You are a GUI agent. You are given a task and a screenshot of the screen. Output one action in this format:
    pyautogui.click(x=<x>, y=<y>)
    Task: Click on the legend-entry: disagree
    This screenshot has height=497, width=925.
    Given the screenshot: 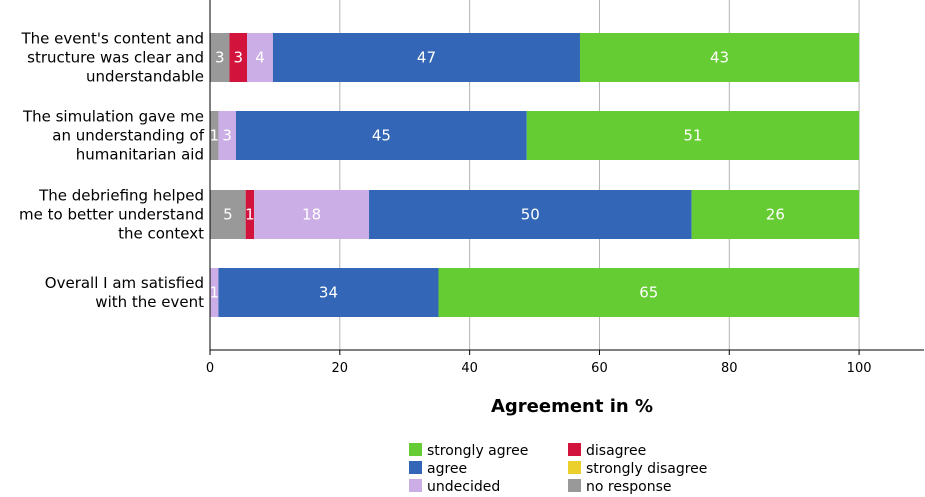 What is the action you would take?
    pyautogui.click(x=616, y=451)
    